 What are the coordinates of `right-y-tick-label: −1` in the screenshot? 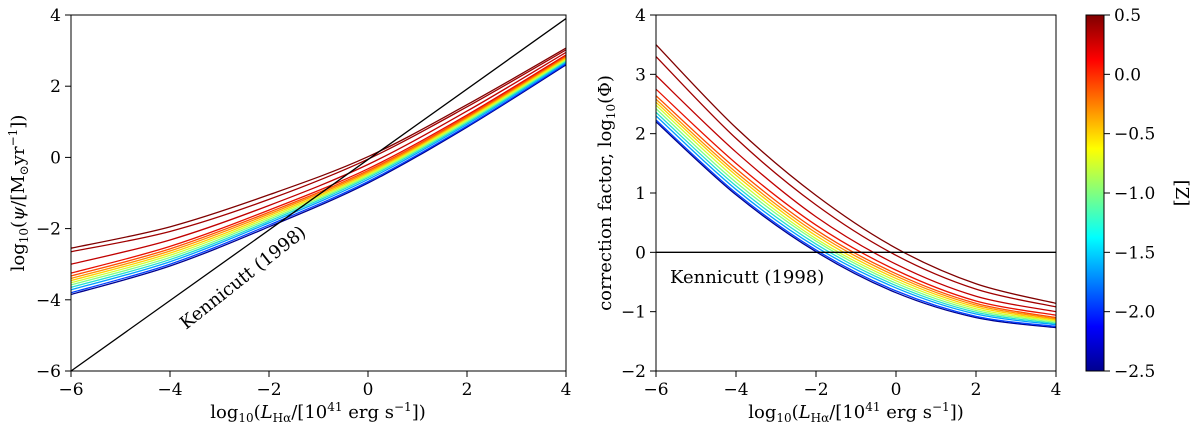 It's located at (633, 313).